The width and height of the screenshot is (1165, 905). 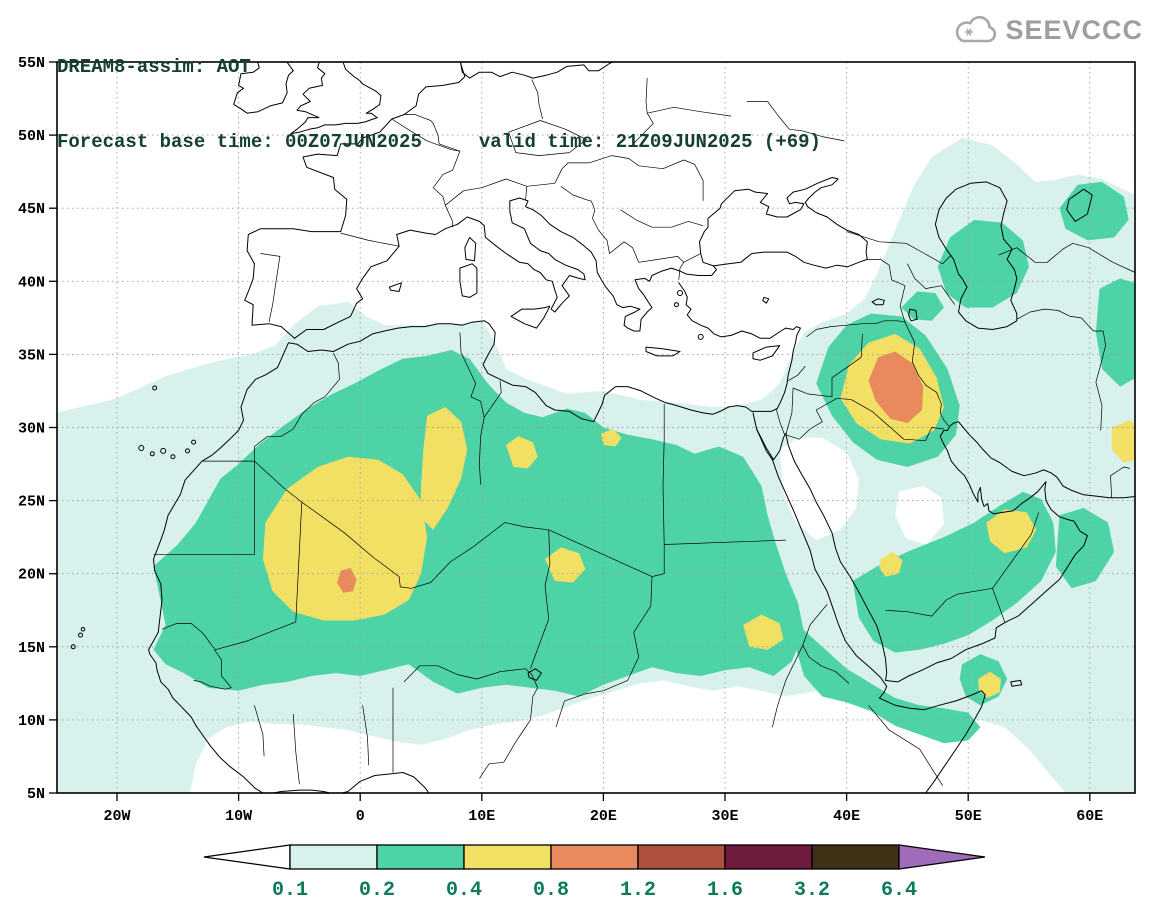 What do you see at coordinates (725, 890) in the screenshot?
I see `colorbar-label: 1.6` at bounding box center [725, 890].